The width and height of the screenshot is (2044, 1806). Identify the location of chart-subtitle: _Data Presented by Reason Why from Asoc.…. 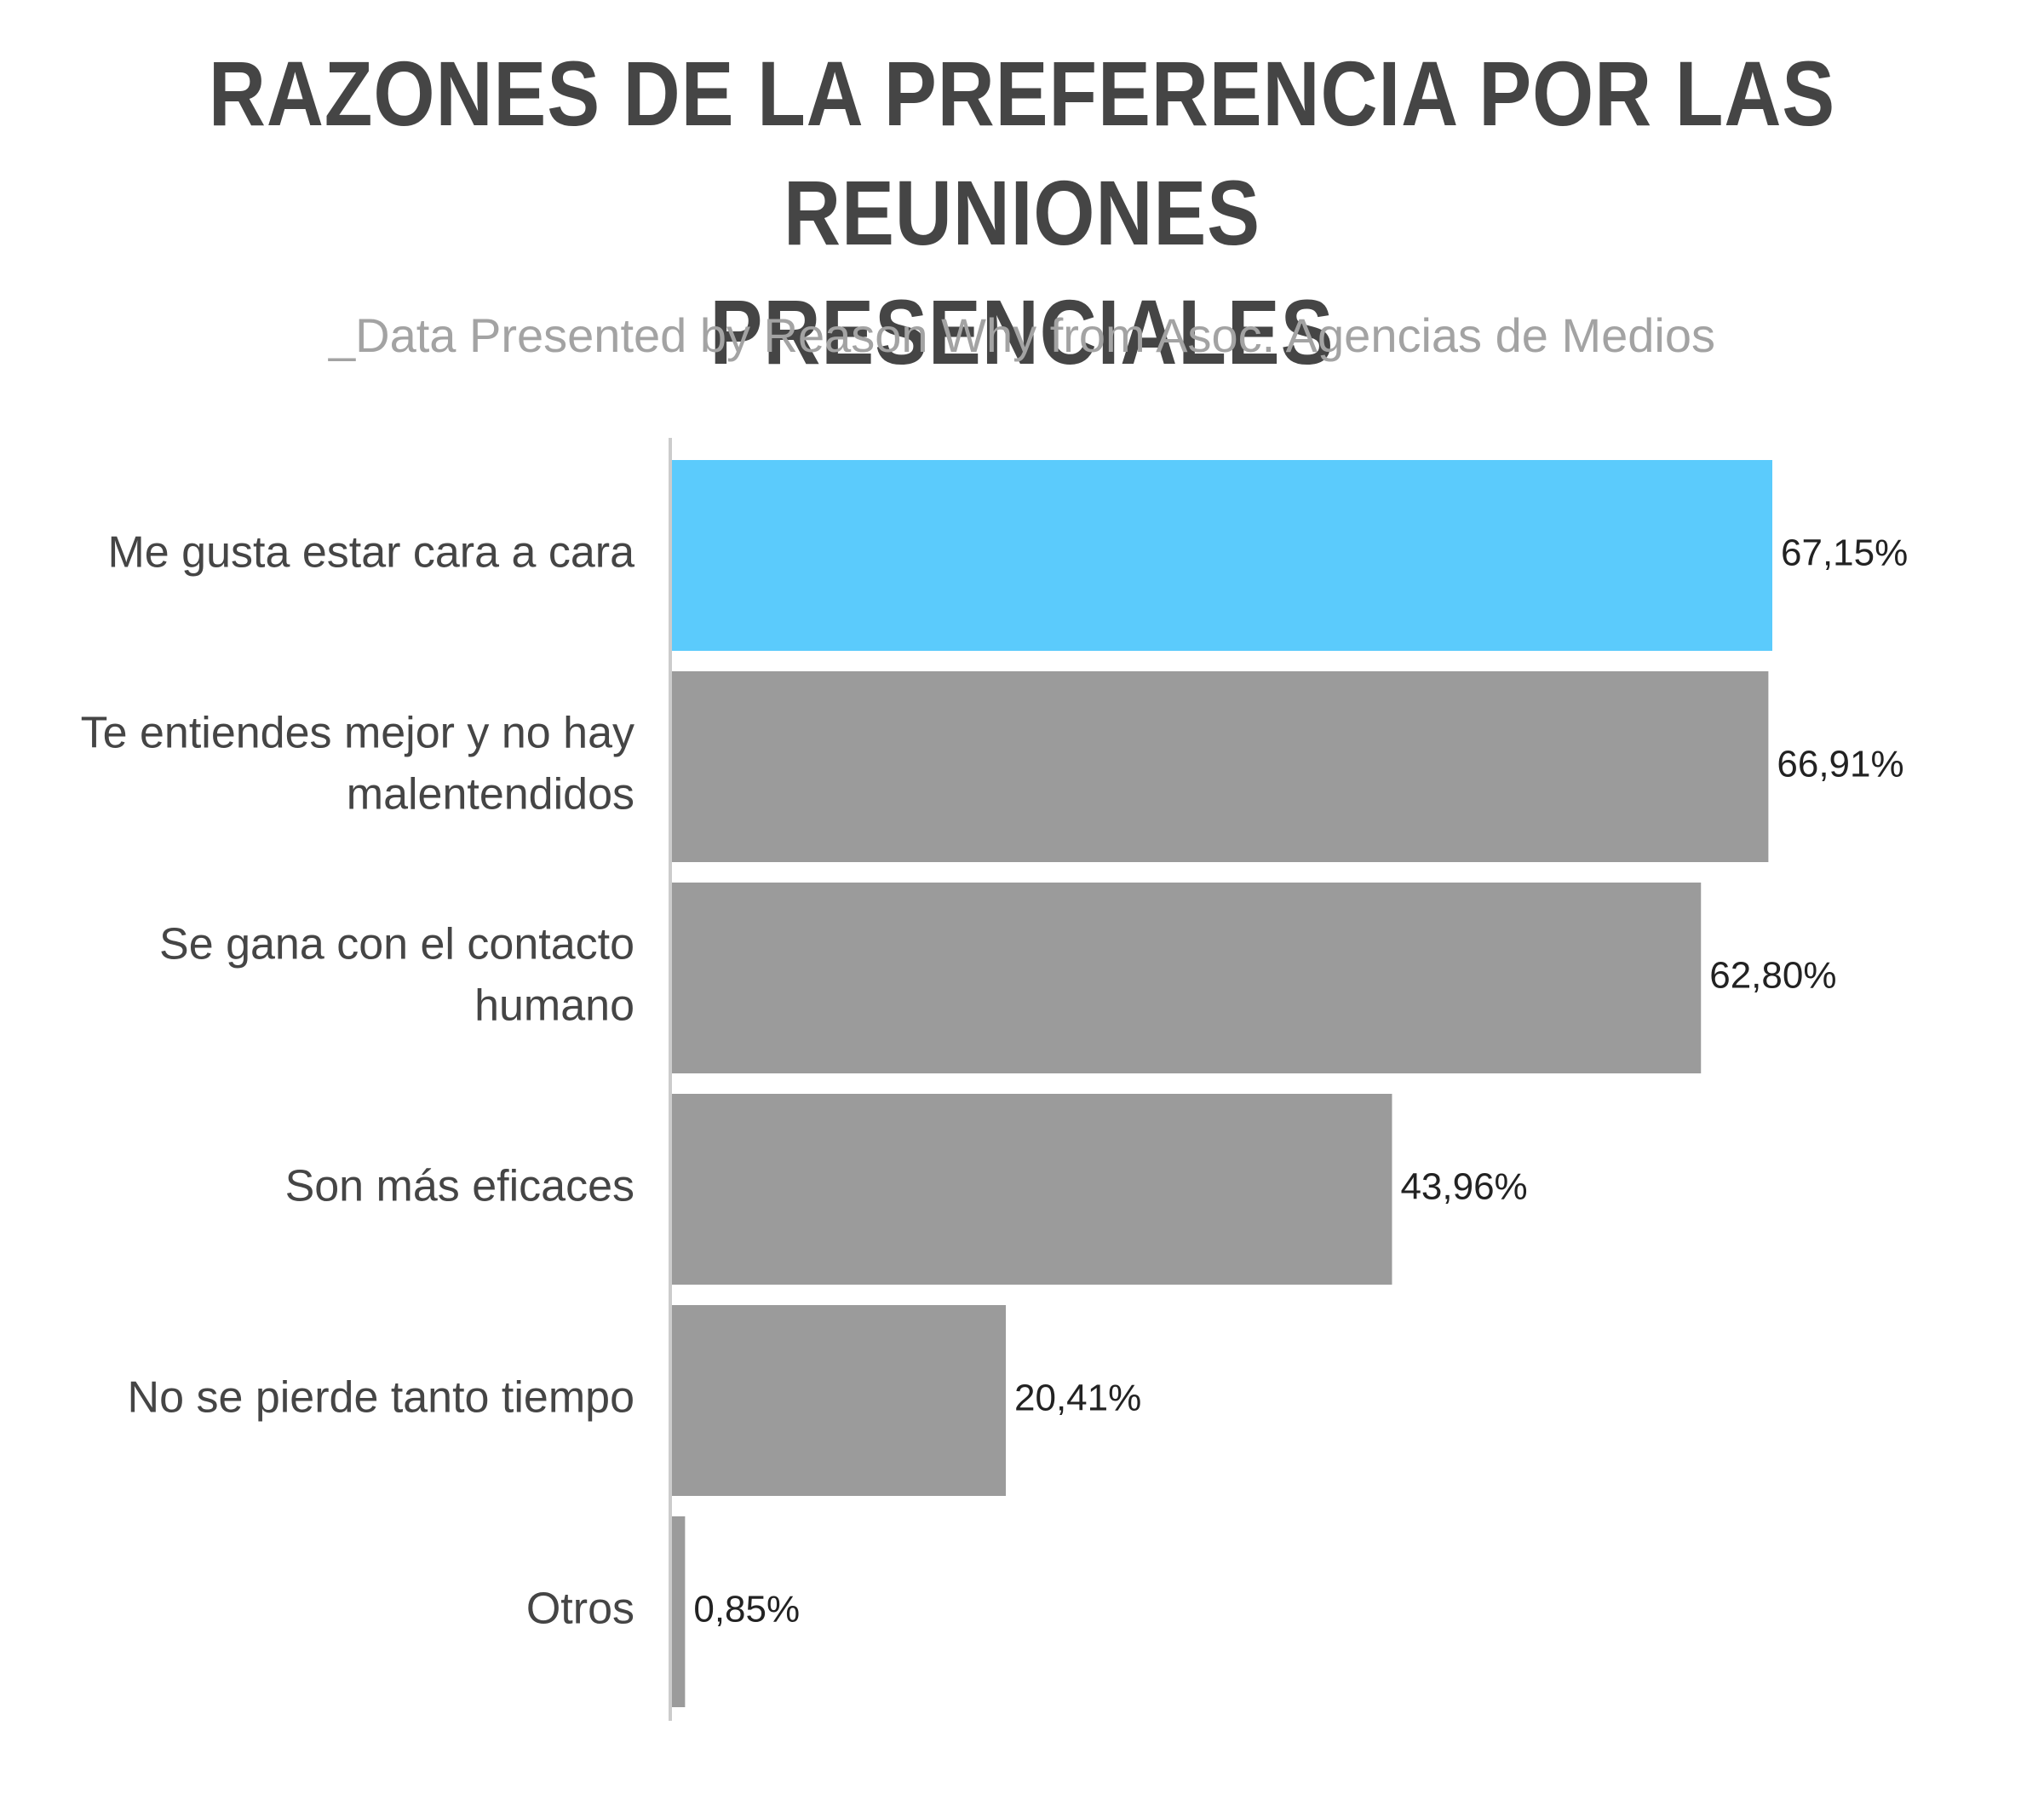
(1022, 335).